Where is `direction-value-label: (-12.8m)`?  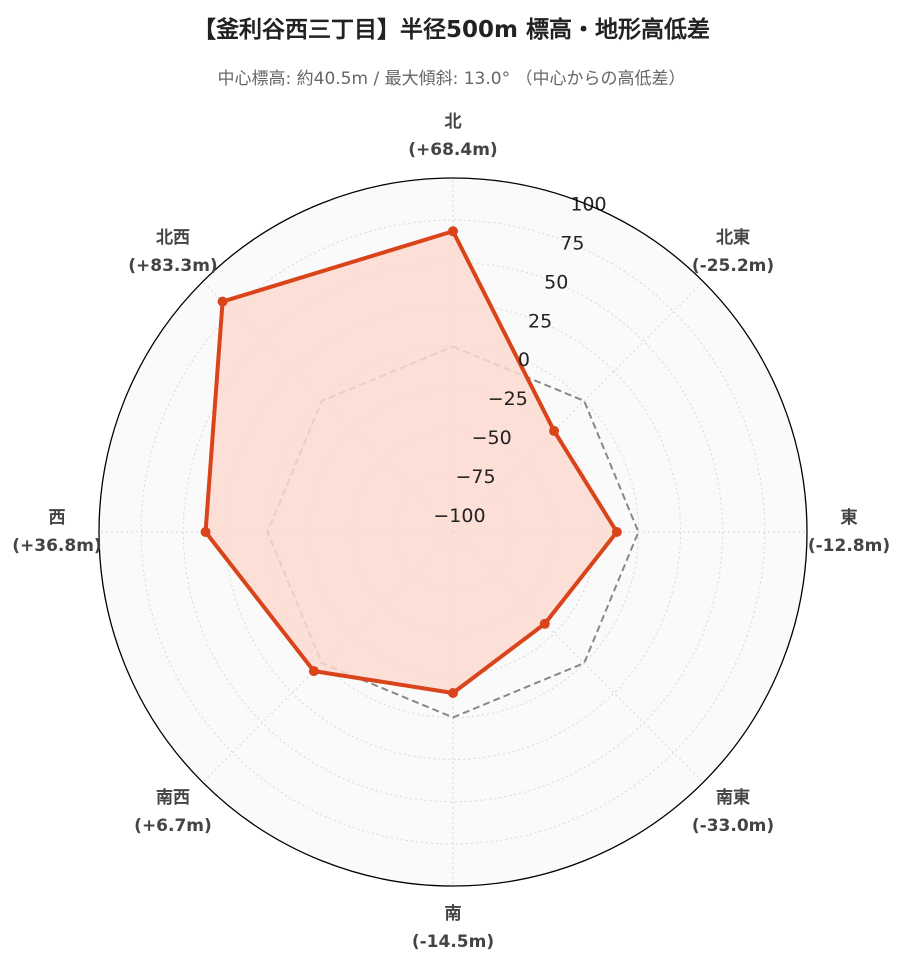
direction-value-label: (-12.8m) is located at coordinates (849, 546).